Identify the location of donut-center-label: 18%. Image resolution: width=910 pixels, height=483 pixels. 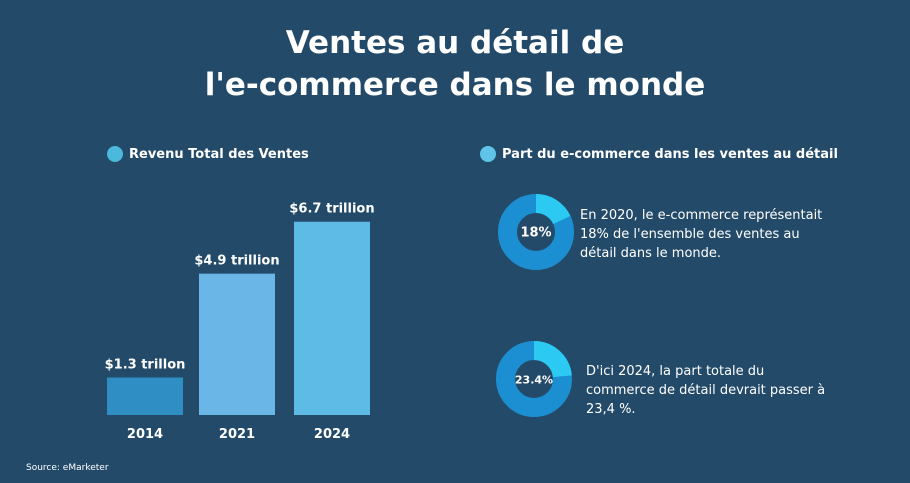
(535, 233).